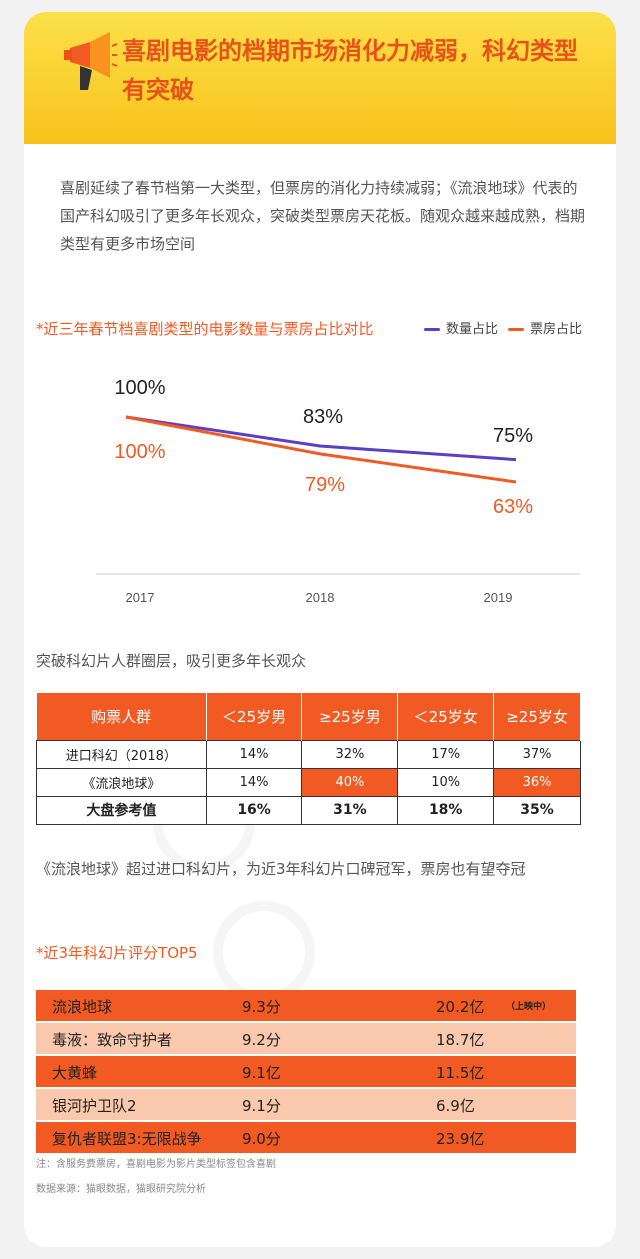 The height and width of the screenshot is (1259, 640). I want to click on film-name: 流浪地球, so click(82, 1007).